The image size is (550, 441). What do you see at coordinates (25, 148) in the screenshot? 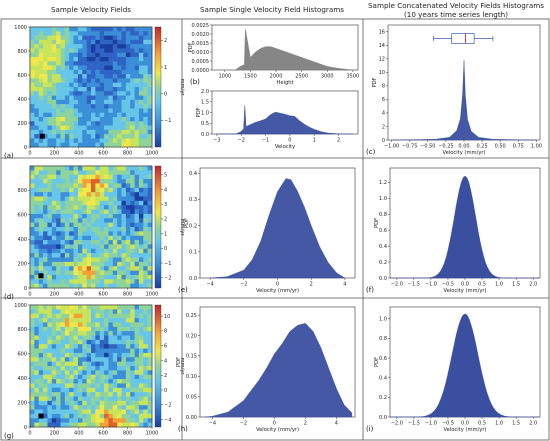
I see `y-tick-label: 0` at bounding box center [25, 148].